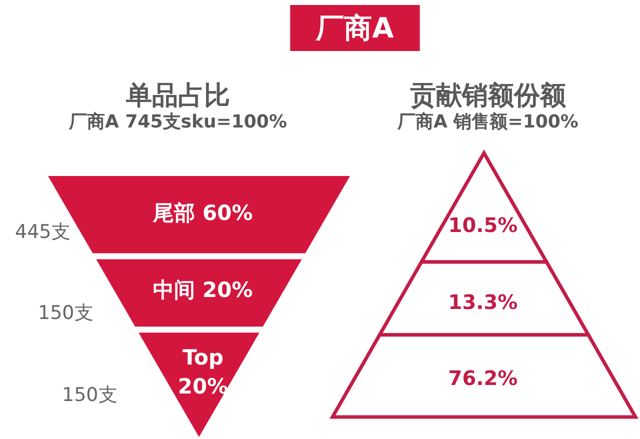 The height and width of the screenshot is (439, 640). What do you see at coordinates (227, 213) in the screenshot?
I see `data-label: 60%` at bounding box center [227, 213].